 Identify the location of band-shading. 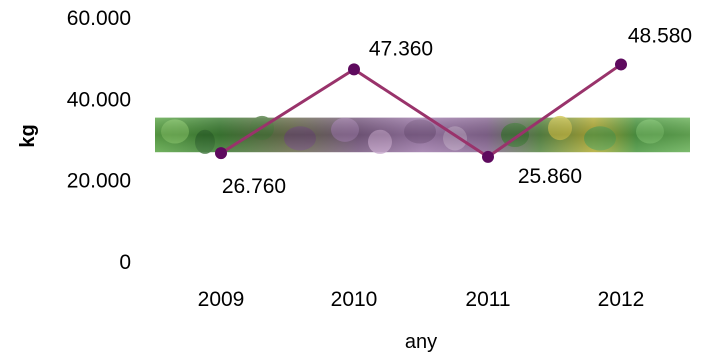
(422, 135).